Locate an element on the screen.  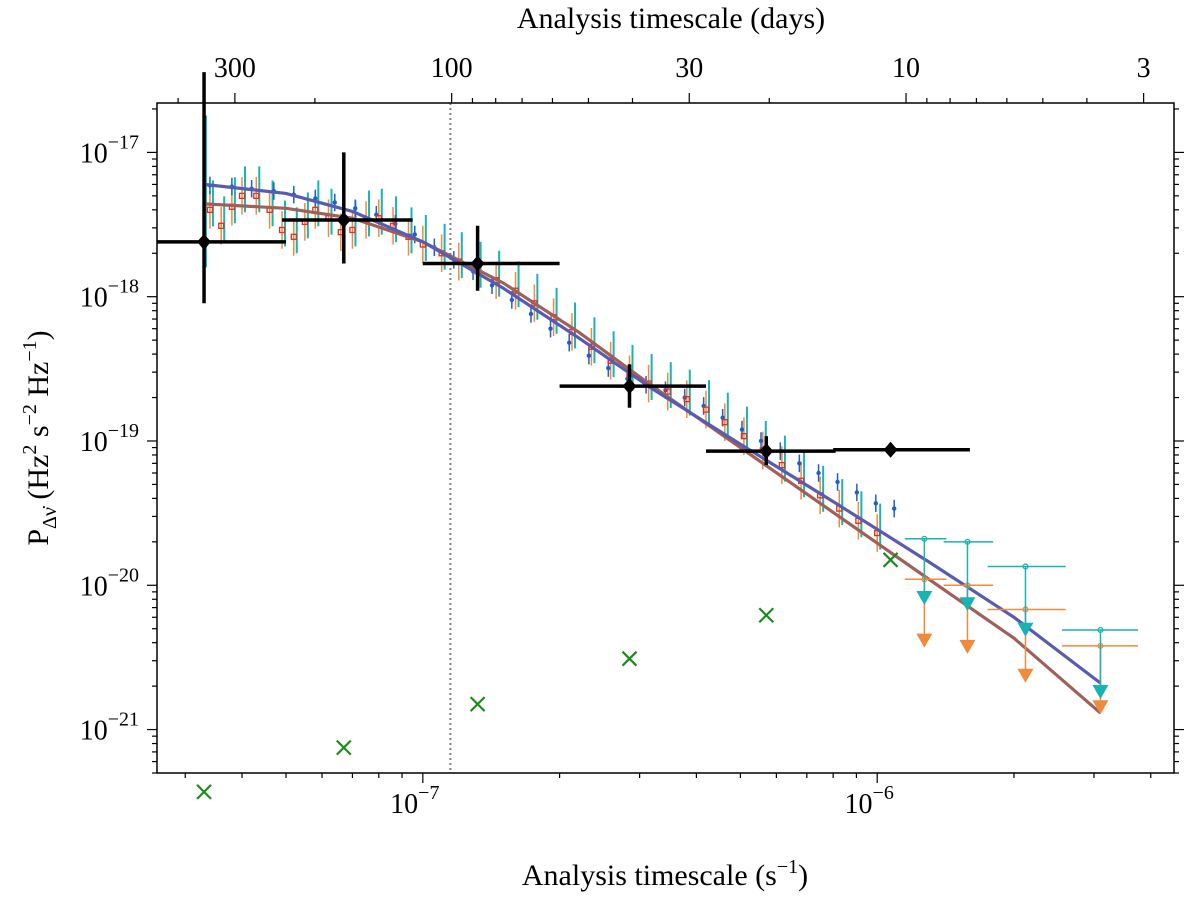
y-axis-title: PΔν̇ (Hz2 s−2 Hz−1) is located at coordinates (40, 437).